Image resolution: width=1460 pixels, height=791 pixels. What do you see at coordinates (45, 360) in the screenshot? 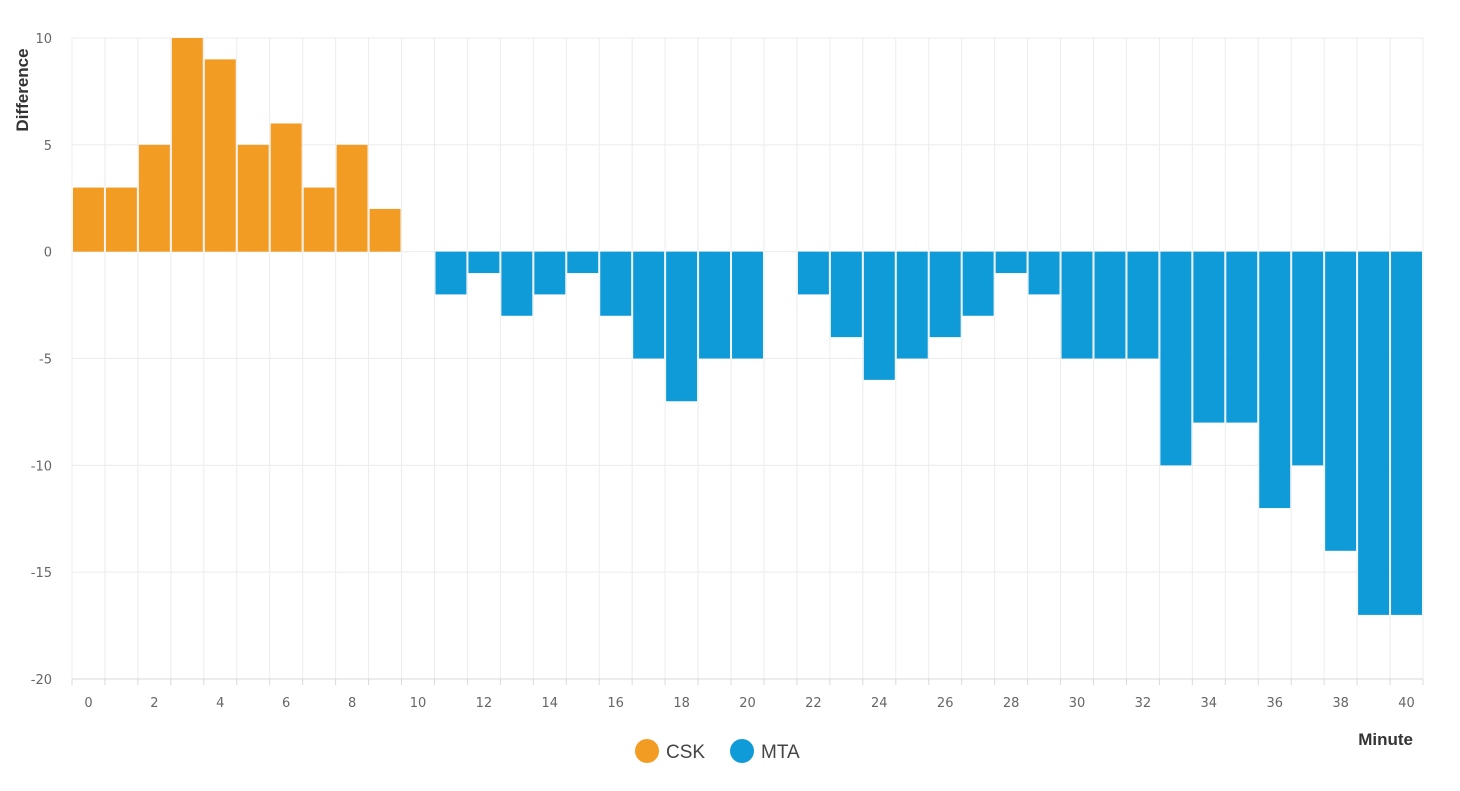
I see `y-tick-label: -5` at bounding box center [45, 360].